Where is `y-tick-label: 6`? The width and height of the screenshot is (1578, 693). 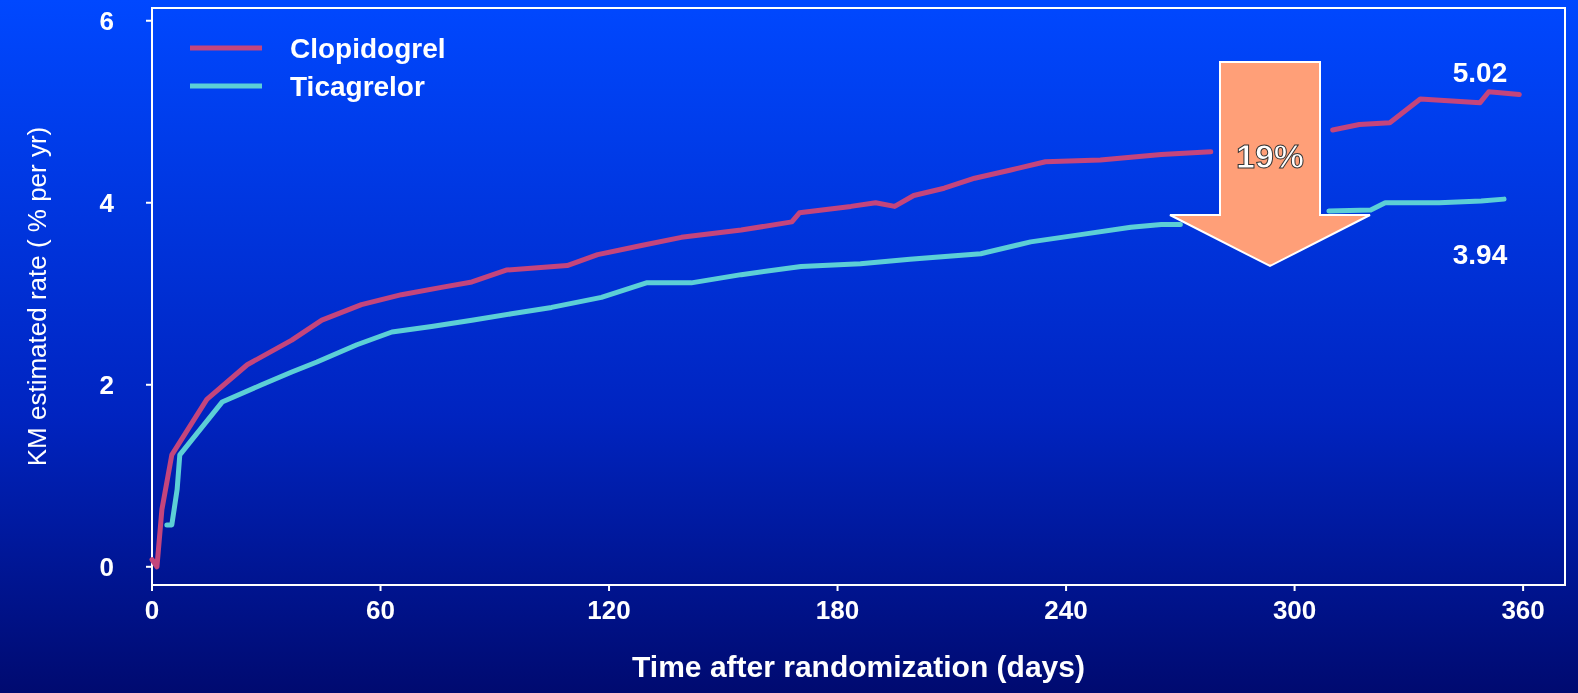 y-tick-label: 6 is located at coordinates (106, 20).